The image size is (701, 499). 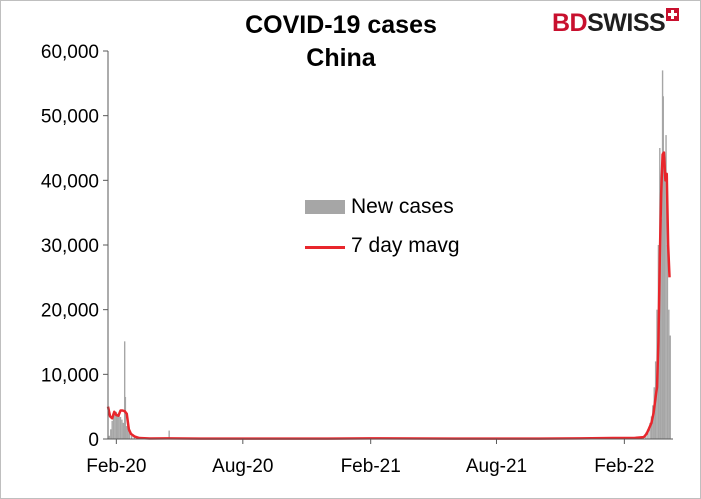 I want to click on legend-label-mavg: 7 day mavg, so click(x=405, y=245).